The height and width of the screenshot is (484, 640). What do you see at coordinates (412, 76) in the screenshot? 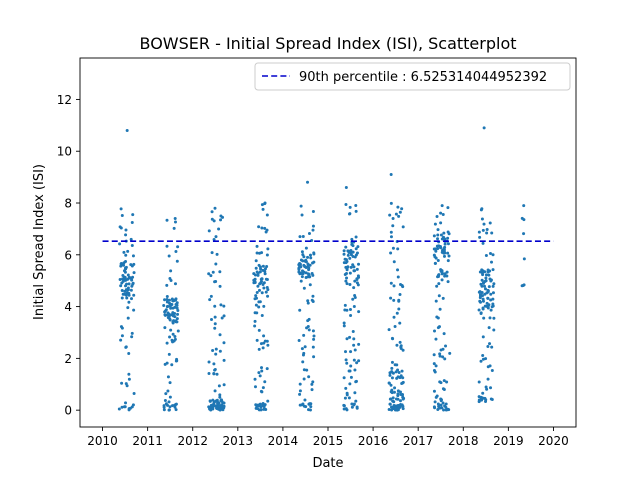
I see `legend-box` at bounding box center [412, 76].